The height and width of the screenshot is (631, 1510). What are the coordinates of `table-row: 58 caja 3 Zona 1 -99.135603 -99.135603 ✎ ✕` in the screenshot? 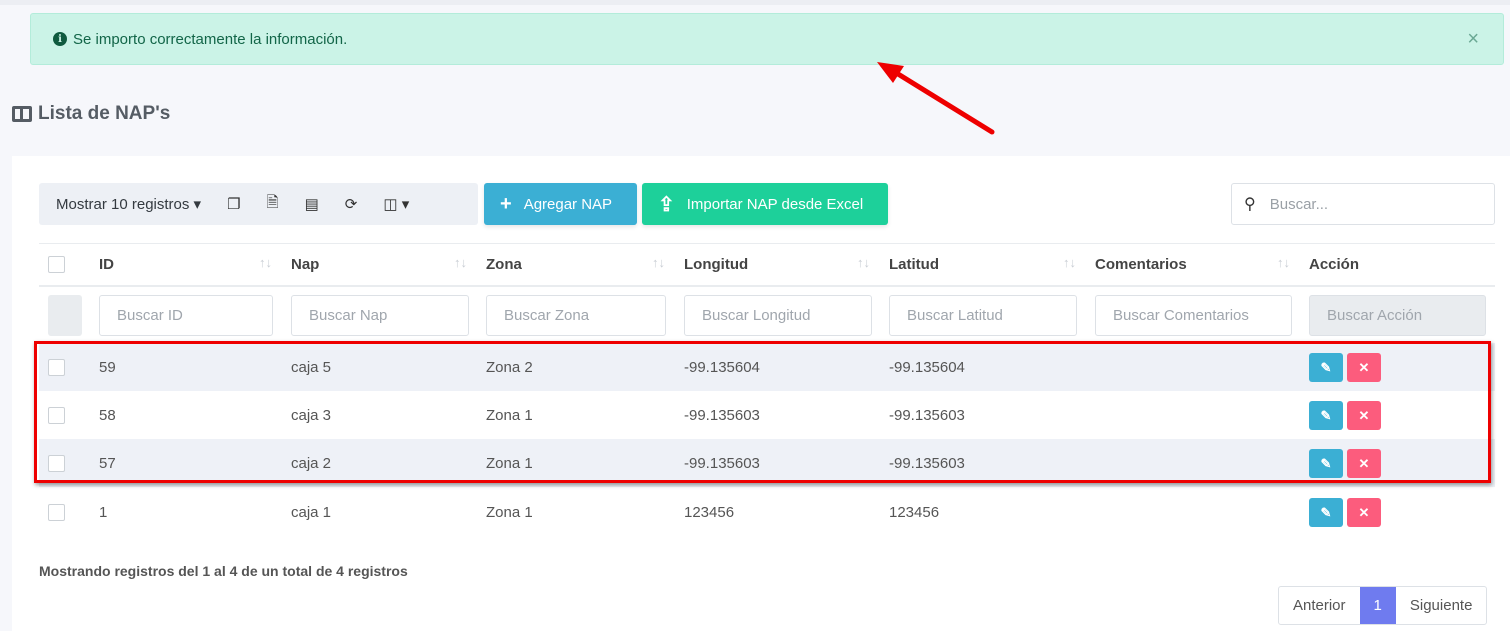 It's located at (767, 415).